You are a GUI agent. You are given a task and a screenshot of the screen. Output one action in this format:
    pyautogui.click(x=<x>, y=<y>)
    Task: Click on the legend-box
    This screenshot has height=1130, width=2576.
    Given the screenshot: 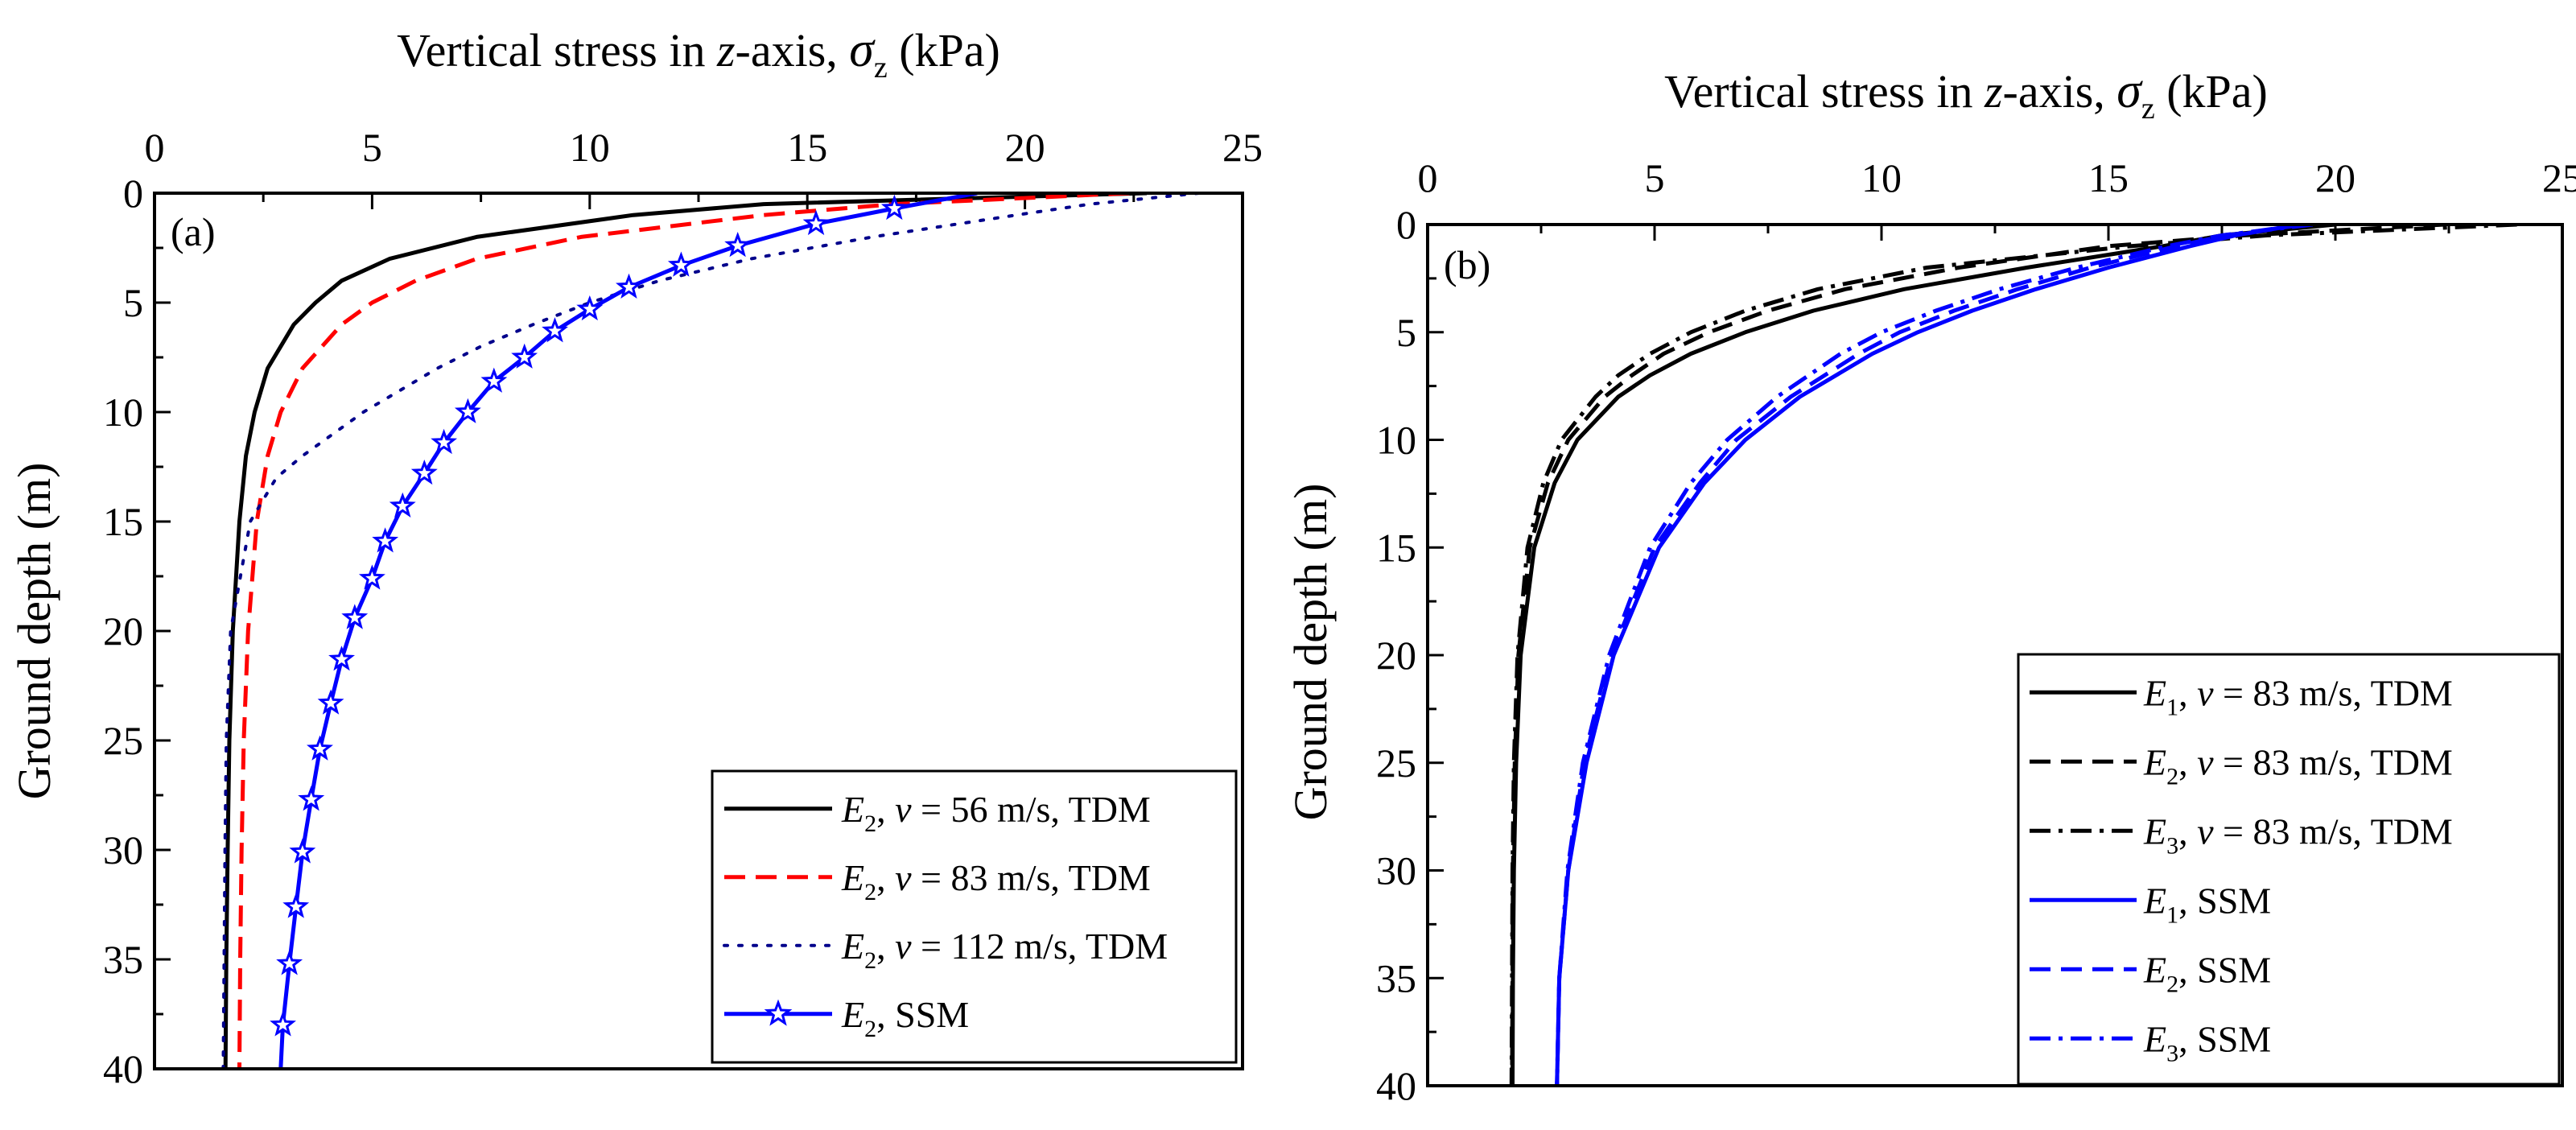 What is the action you would take?
    pyautogui.click(x=2289, y=869)
    